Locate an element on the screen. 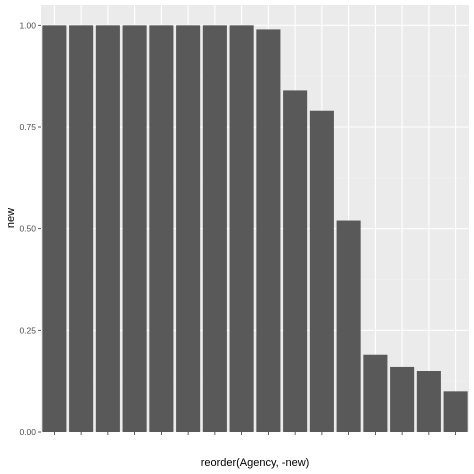 Image resolution: width=474 pixels, height=474 pixels. y-axis-title: new is located at coordinates (11, 218).